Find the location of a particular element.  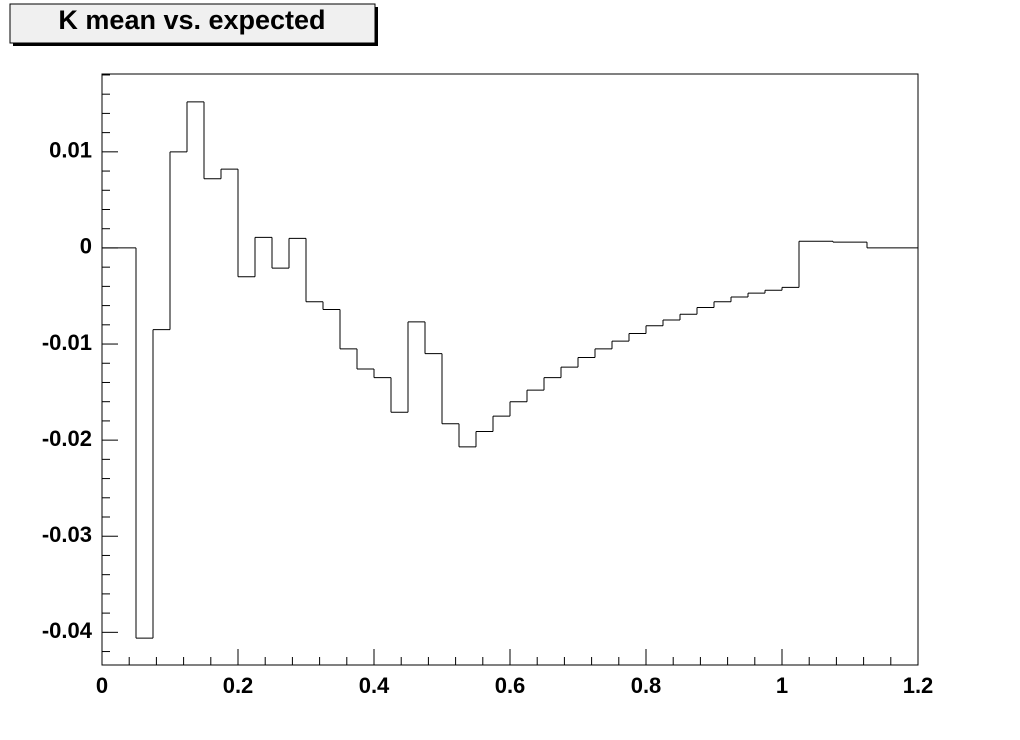

y-tick-label: 0.01 is located at coordinates (70, 150).